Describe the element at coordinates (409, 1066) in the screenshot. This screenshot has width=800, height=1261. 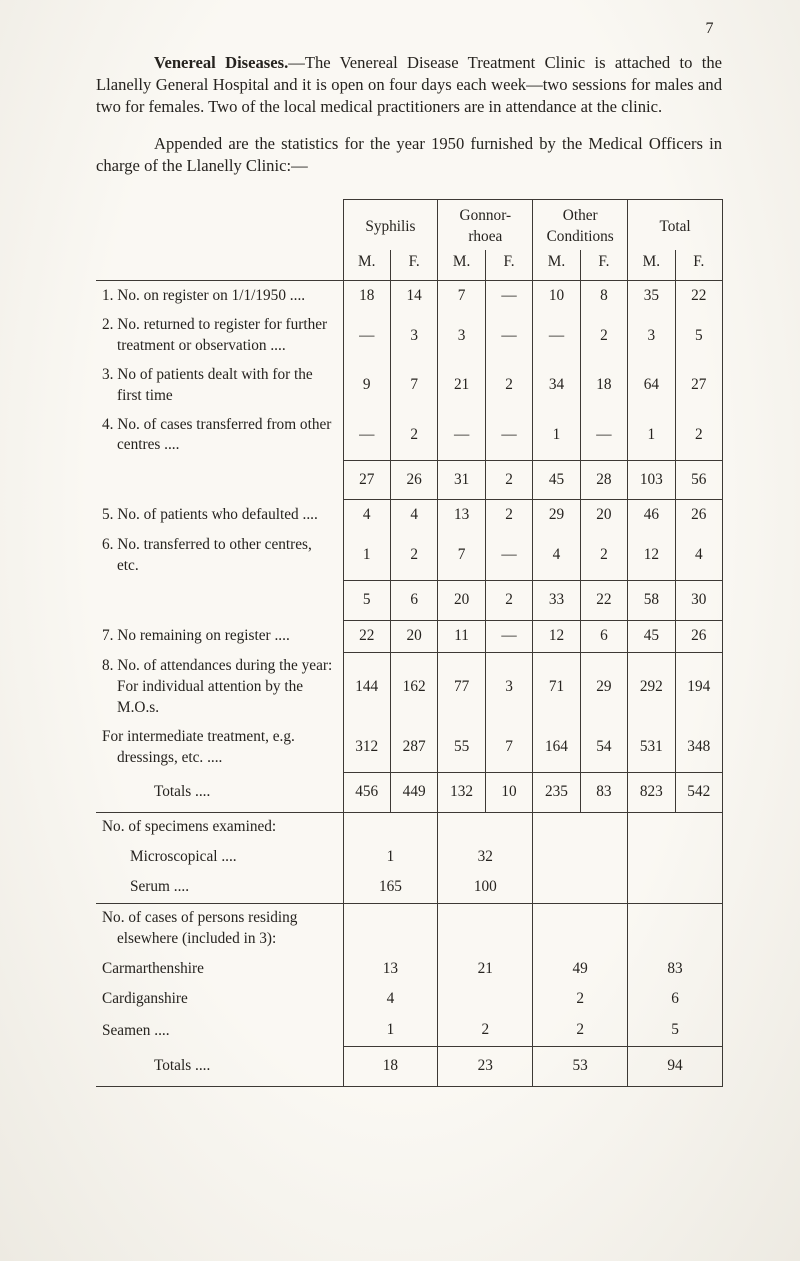
I see `totals-row: Totals .... 18 23 53 94` at that location.